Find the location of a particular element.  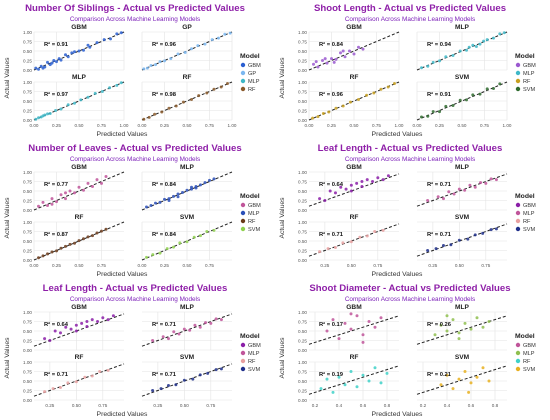

y-axis-label: Actual Values is located at coordinates (282, 78).